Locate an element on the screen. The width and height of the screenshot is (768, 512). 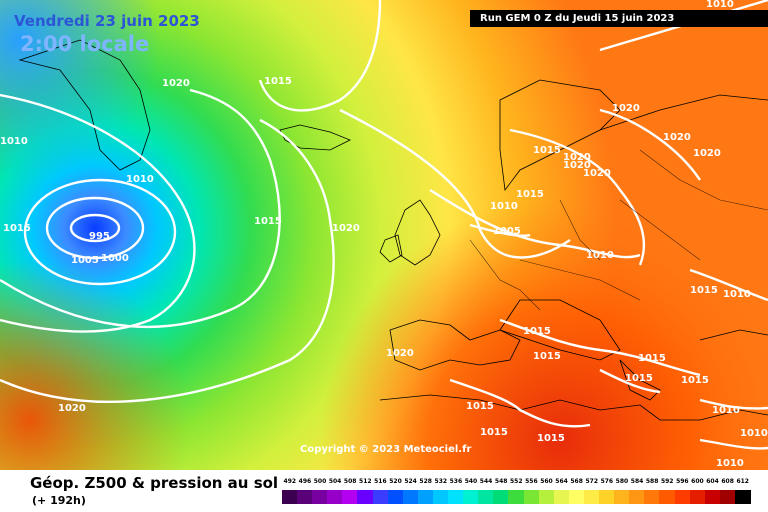
scale-tick-label: 492 is located at coordinates (290, 481).